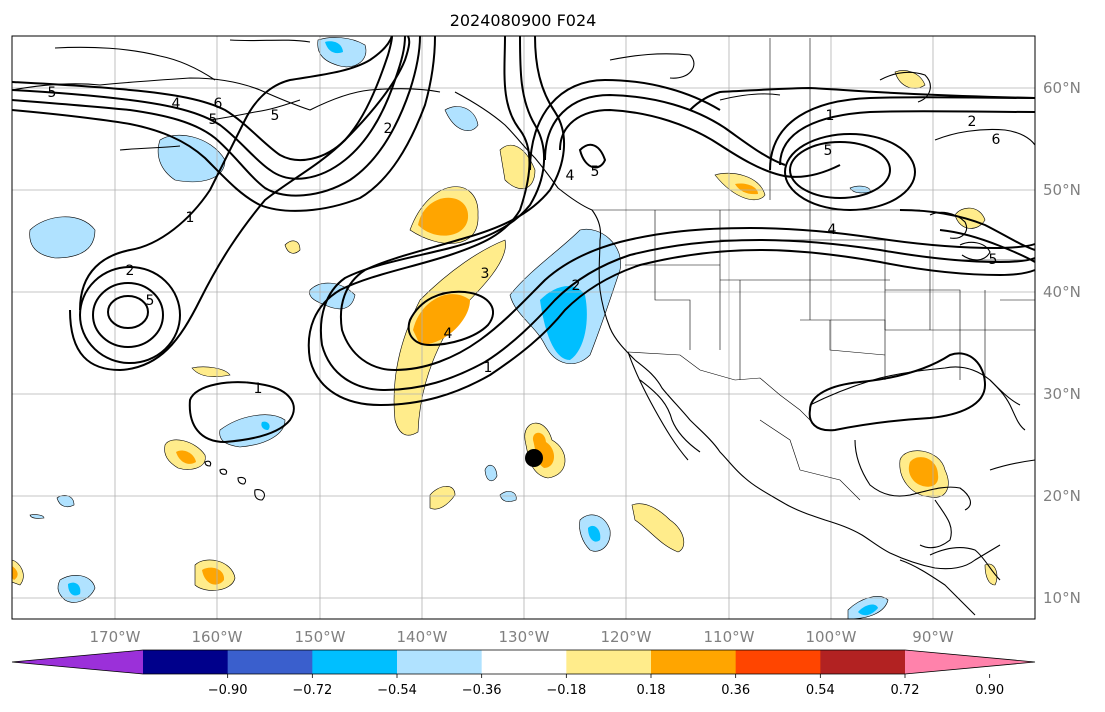 This screenshot has height=712, width=1105. What do you see at coordinates (989, 690) in the screenshot?
I see `colorbar-tick-label: 0.90` at bounding box center [989, 690].